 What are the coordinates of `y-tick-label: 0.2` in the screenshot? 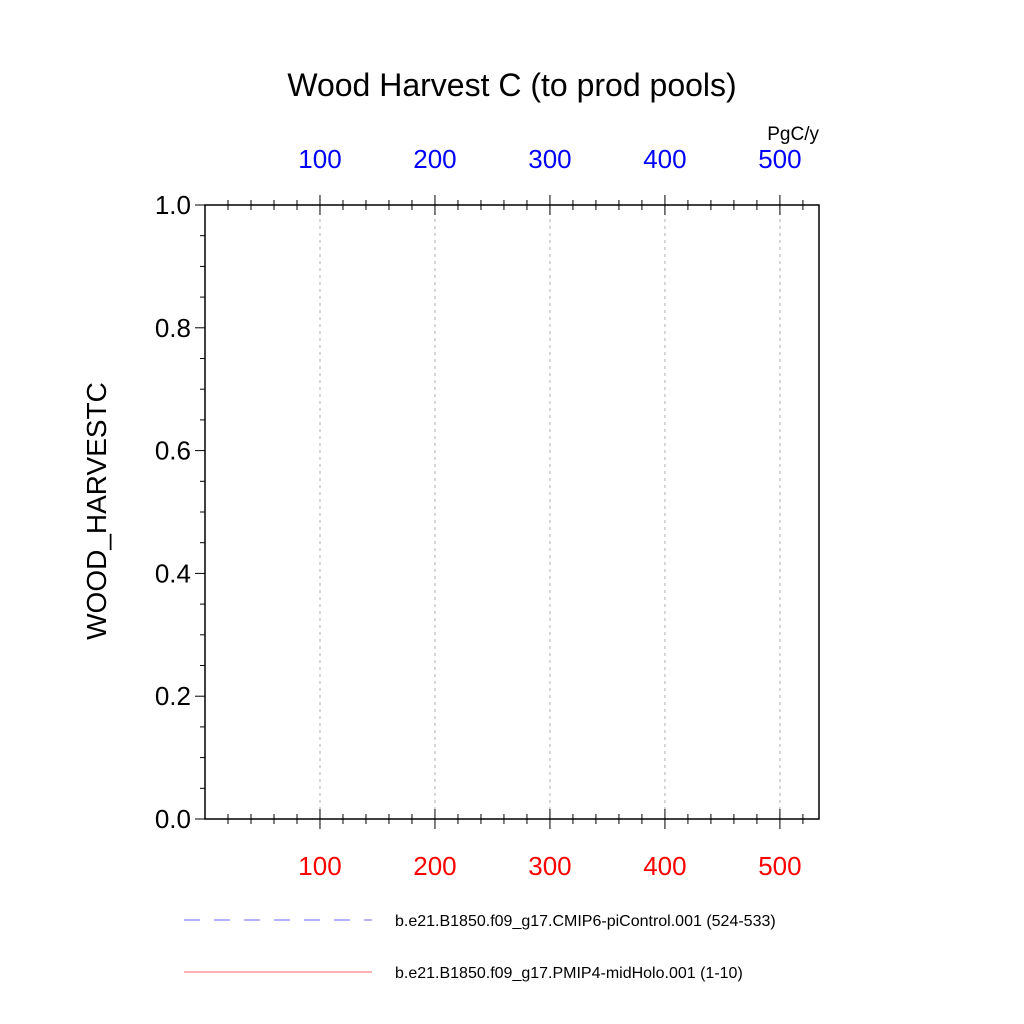 It's located at (173, 696).